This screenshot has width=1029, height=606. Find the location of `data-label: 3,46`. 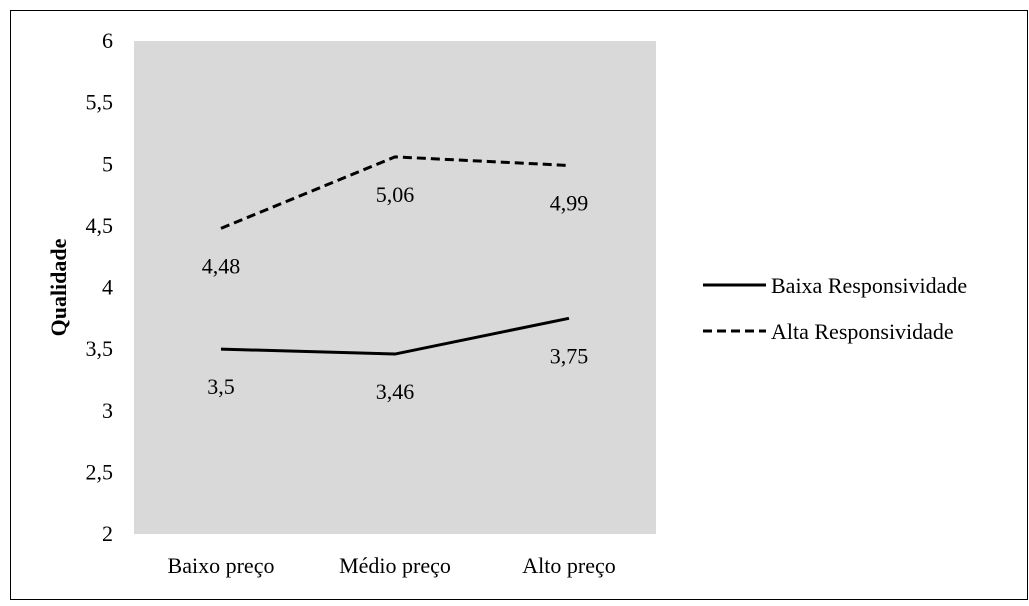

data-label: 3,46 is located at coordinates (395, 391).